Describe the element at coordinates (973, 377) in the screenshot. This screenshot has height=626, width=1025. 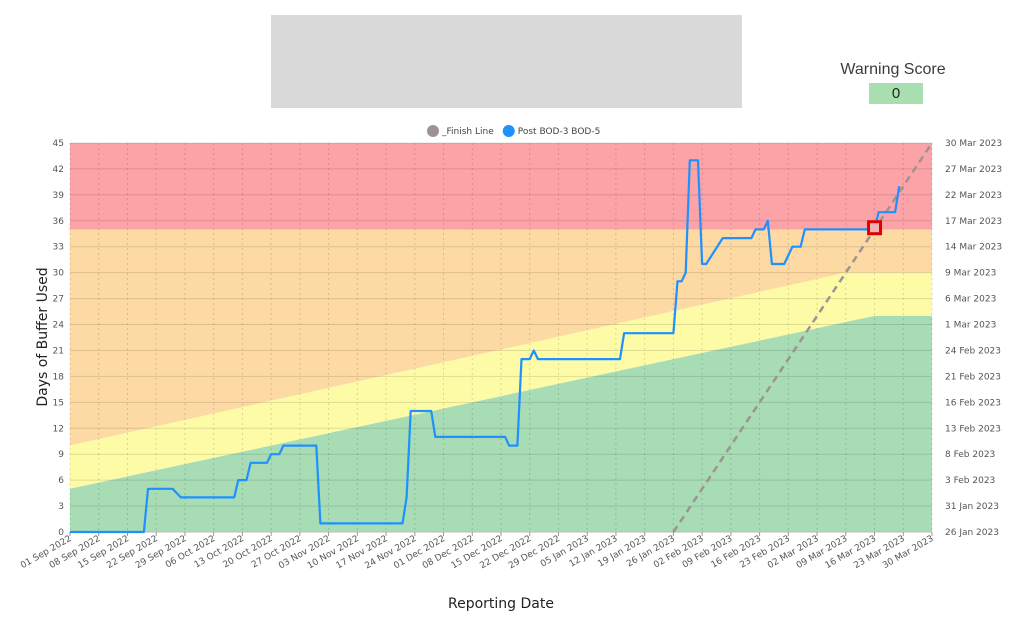
I see `y2-tick-label: 21 Feb 2023` at that location.